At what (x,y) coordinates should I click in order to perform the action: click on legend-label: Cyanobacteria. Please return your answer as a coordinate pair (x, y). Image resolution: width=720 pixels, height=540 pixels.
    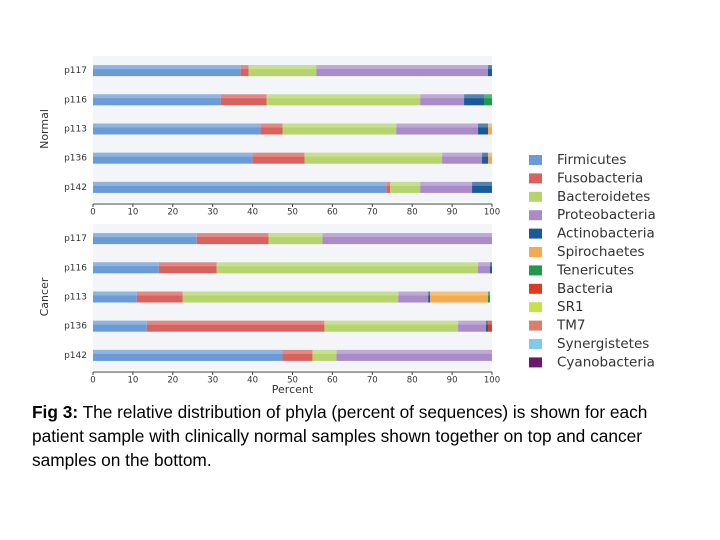
    Looking at the image, I should click on (606, 362).